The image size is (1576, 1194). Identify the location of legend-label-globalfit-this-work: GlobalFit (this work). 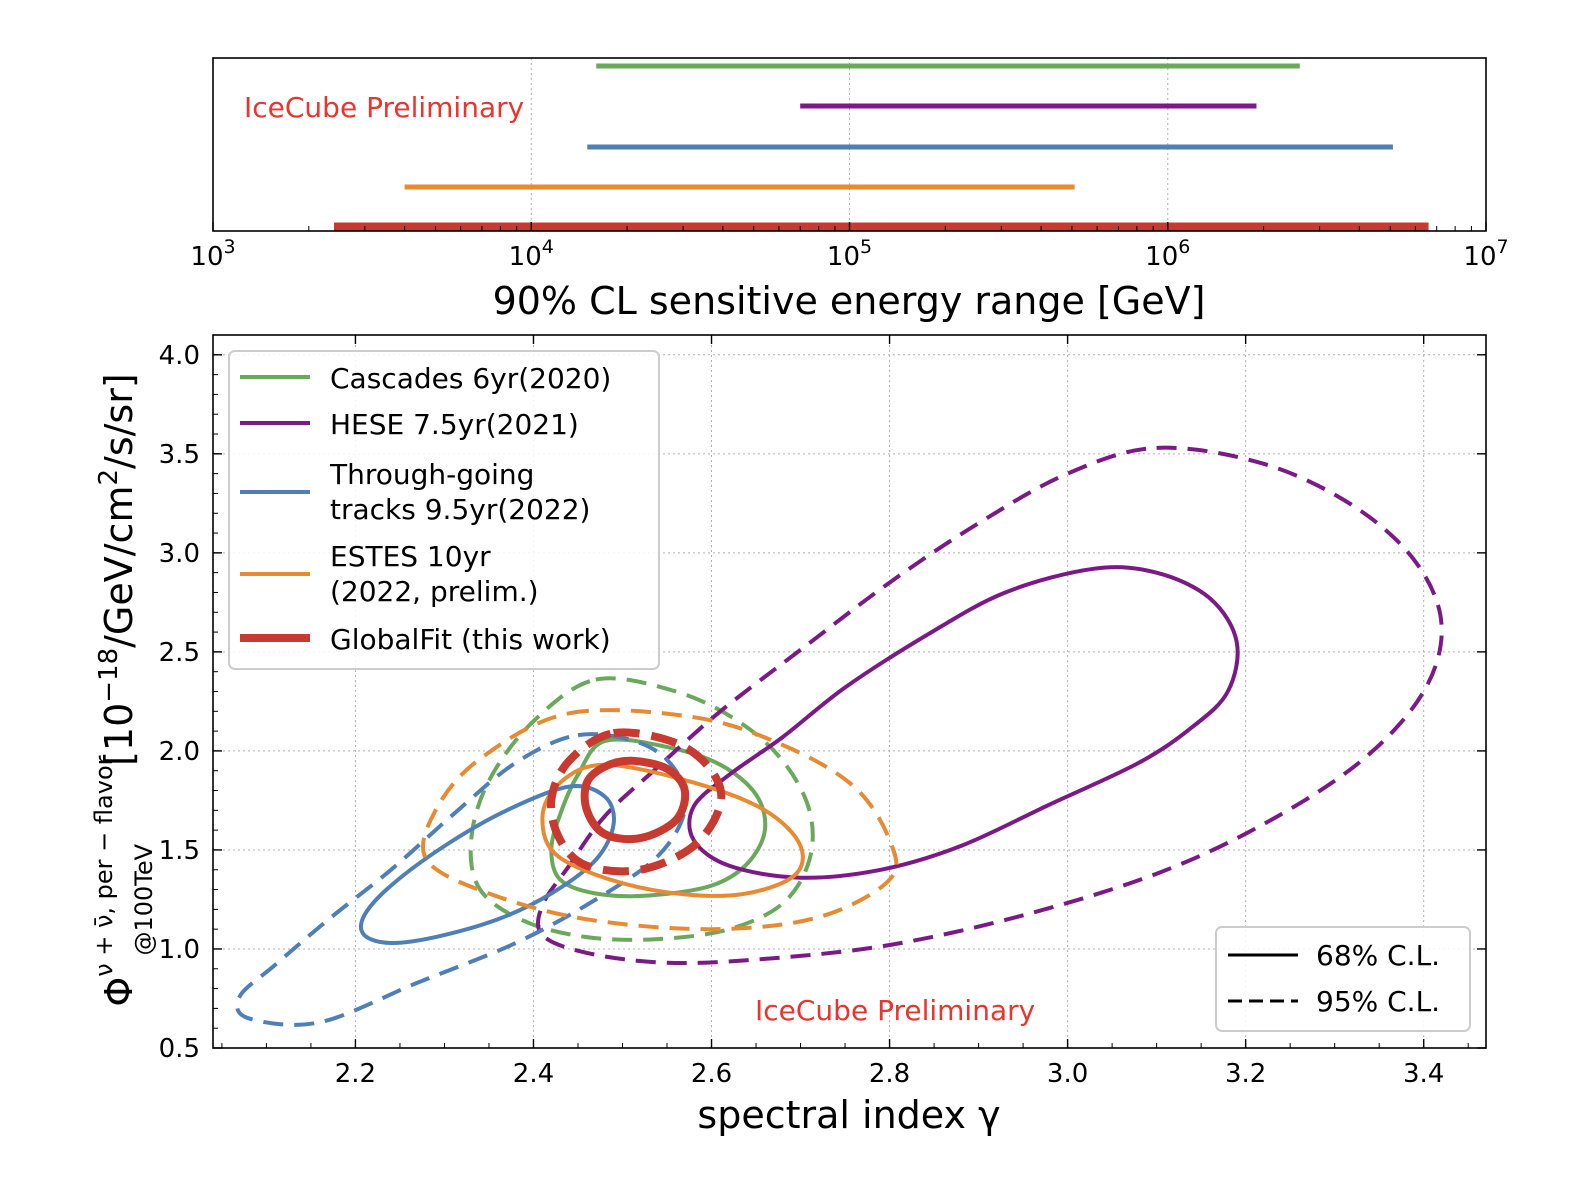
(470, 639).